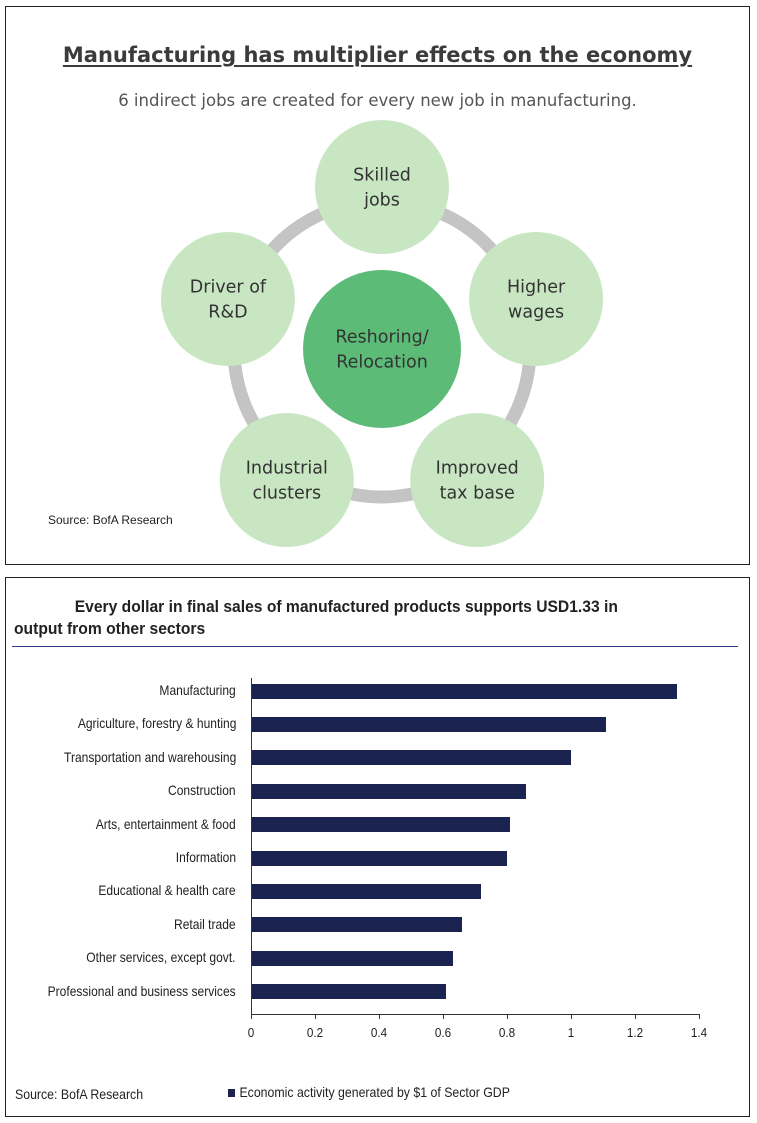 The image size is (757, 1123). Describe the element at coordinates (286, 480) in the screenshot. I see `industrial-clusters-node` at that location.